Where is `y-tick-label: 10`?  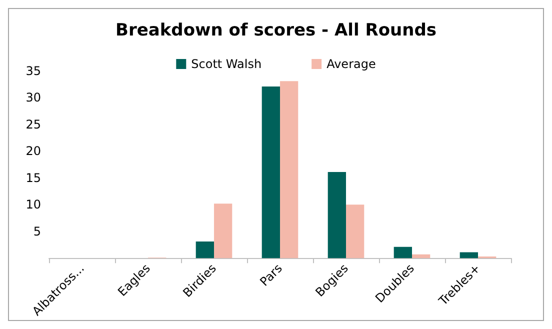 y-tick-label: 10 is located at coordinates (33, 205).